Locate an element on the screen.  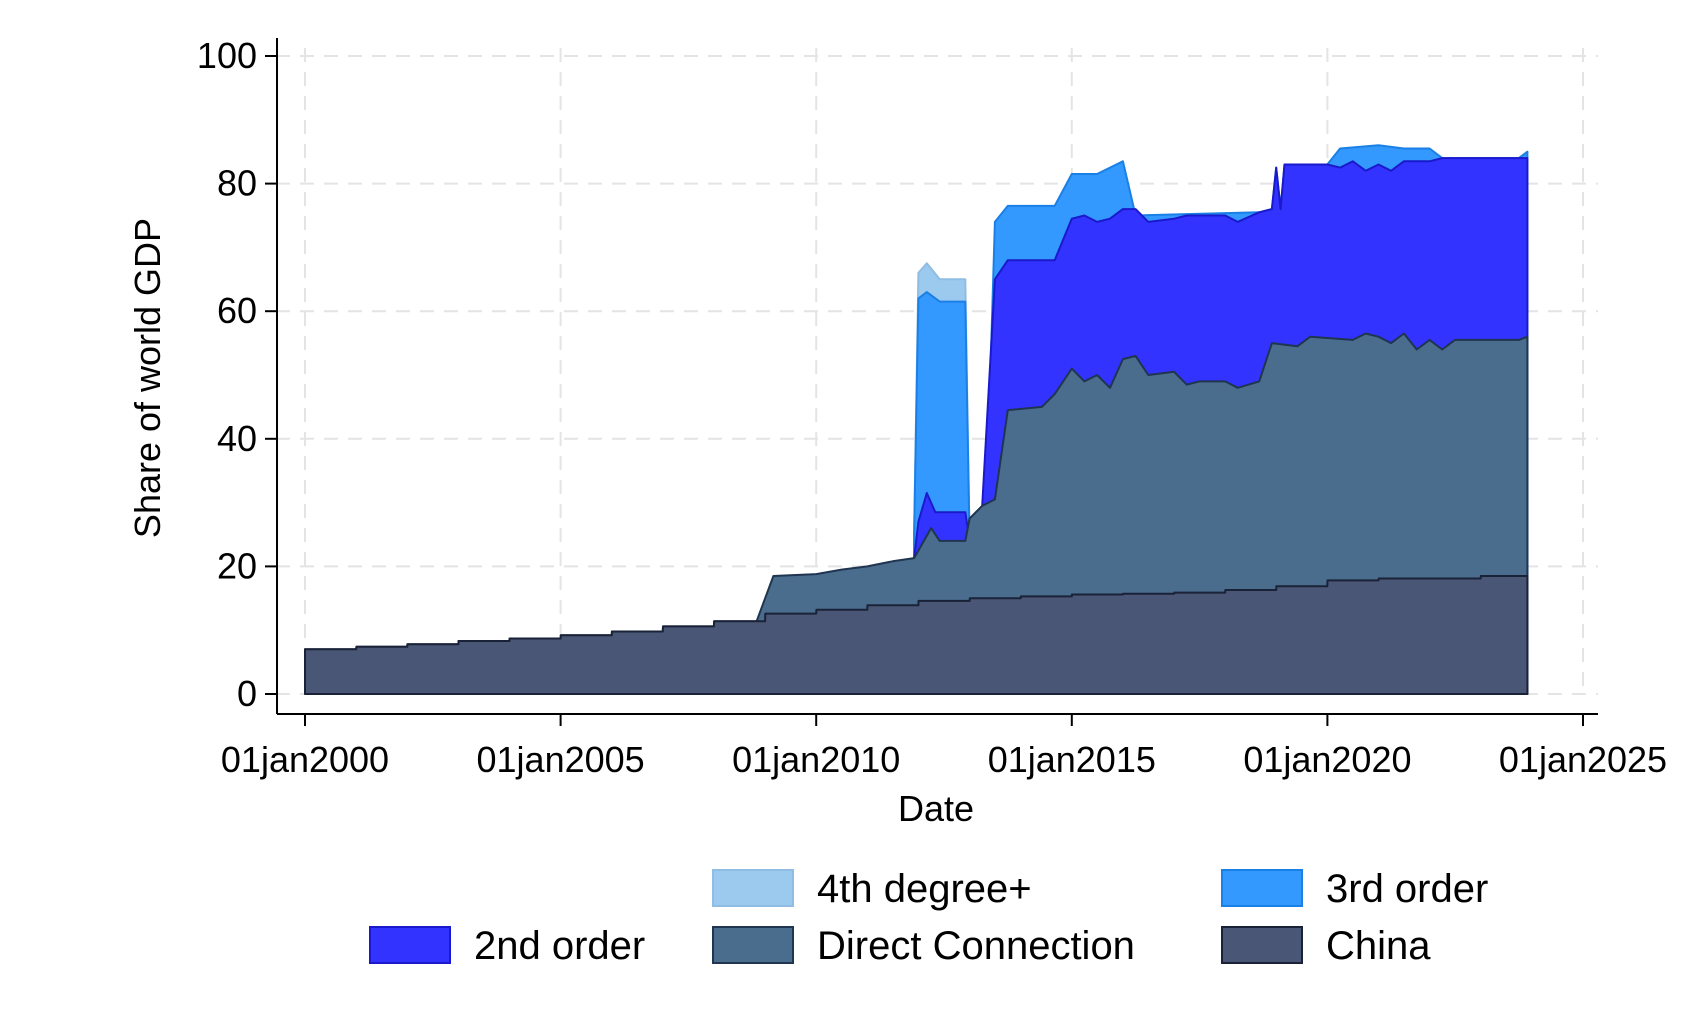
y-axis-title: Share of world GDP is located at coordinates (147, 378).